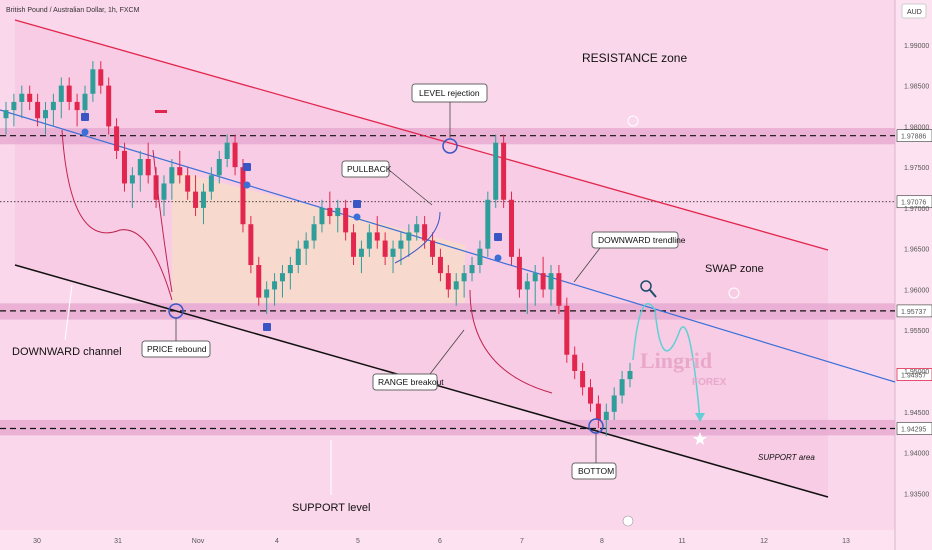  Describe the element at coordinates (916, 87) in the screenshot. I see `y-tick-label-1: 1.98500` at that location.